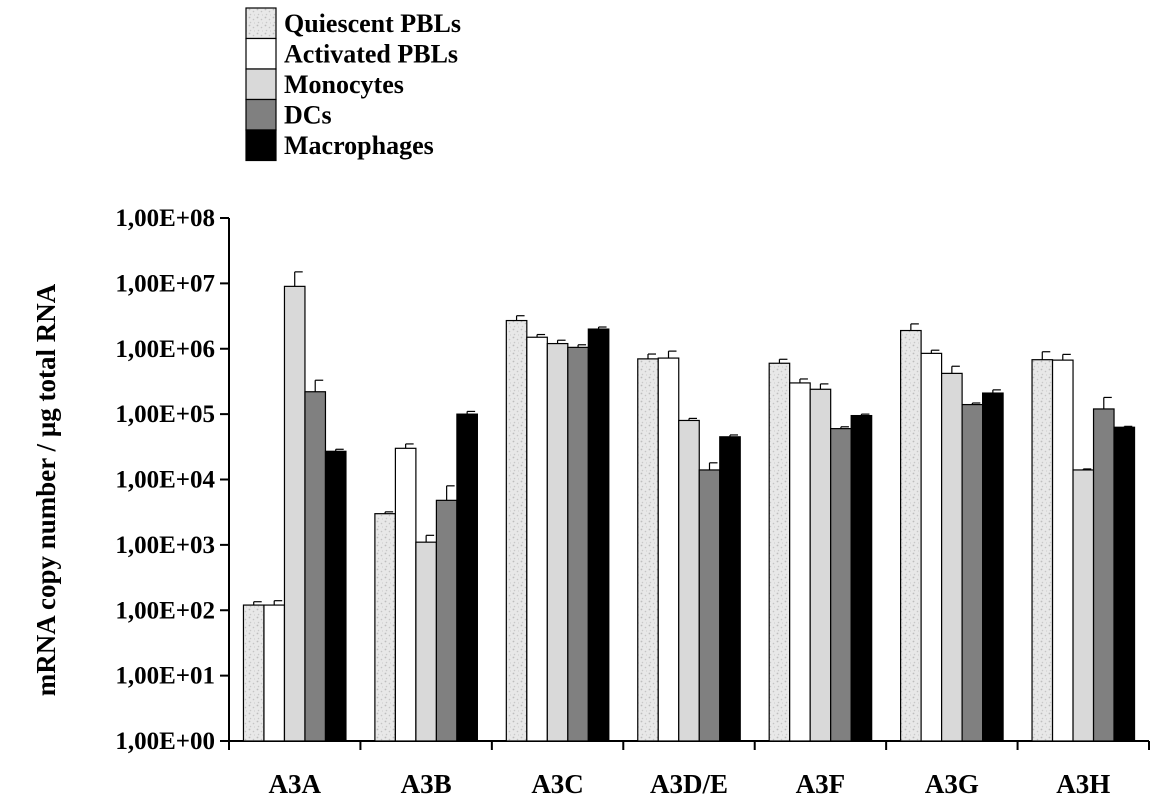 The width and height of the screenshot is (1151, 802). What do you see at coordinates (405, 594) in the screenshot?
I see `bar-activated-pbls-a3b` at bounding box center [405, 594].